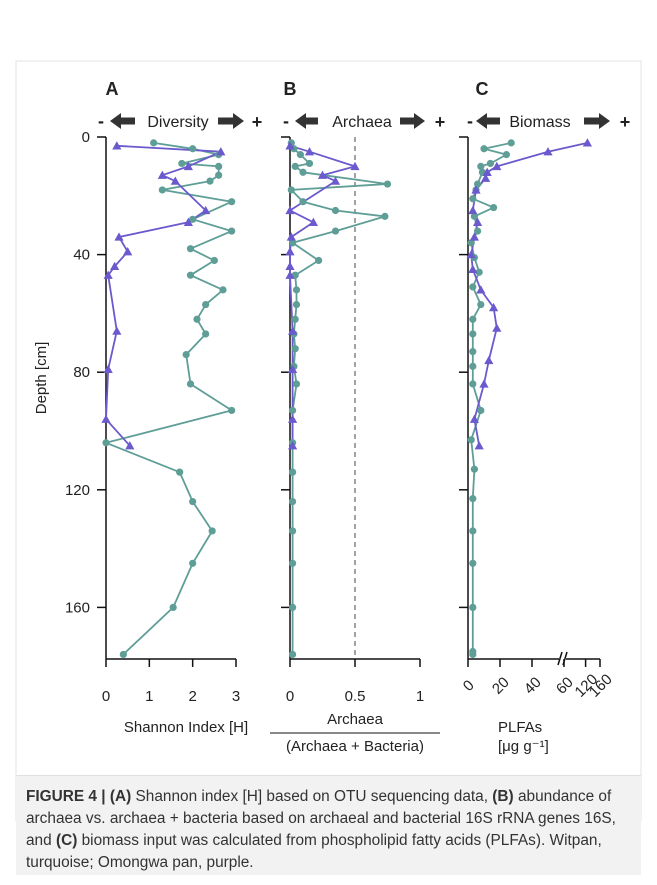  I want to click on x-axis-label-b-denominator: (Archaea + Bacteria), so click(355, 746).